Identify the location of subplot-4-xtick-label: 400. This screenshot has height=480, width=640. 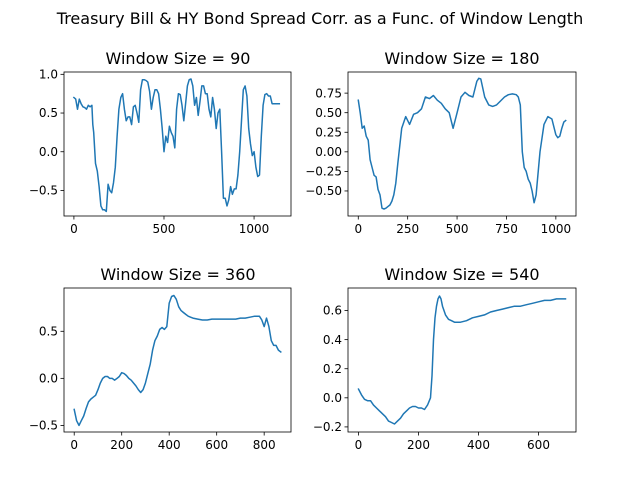
(478, 445).